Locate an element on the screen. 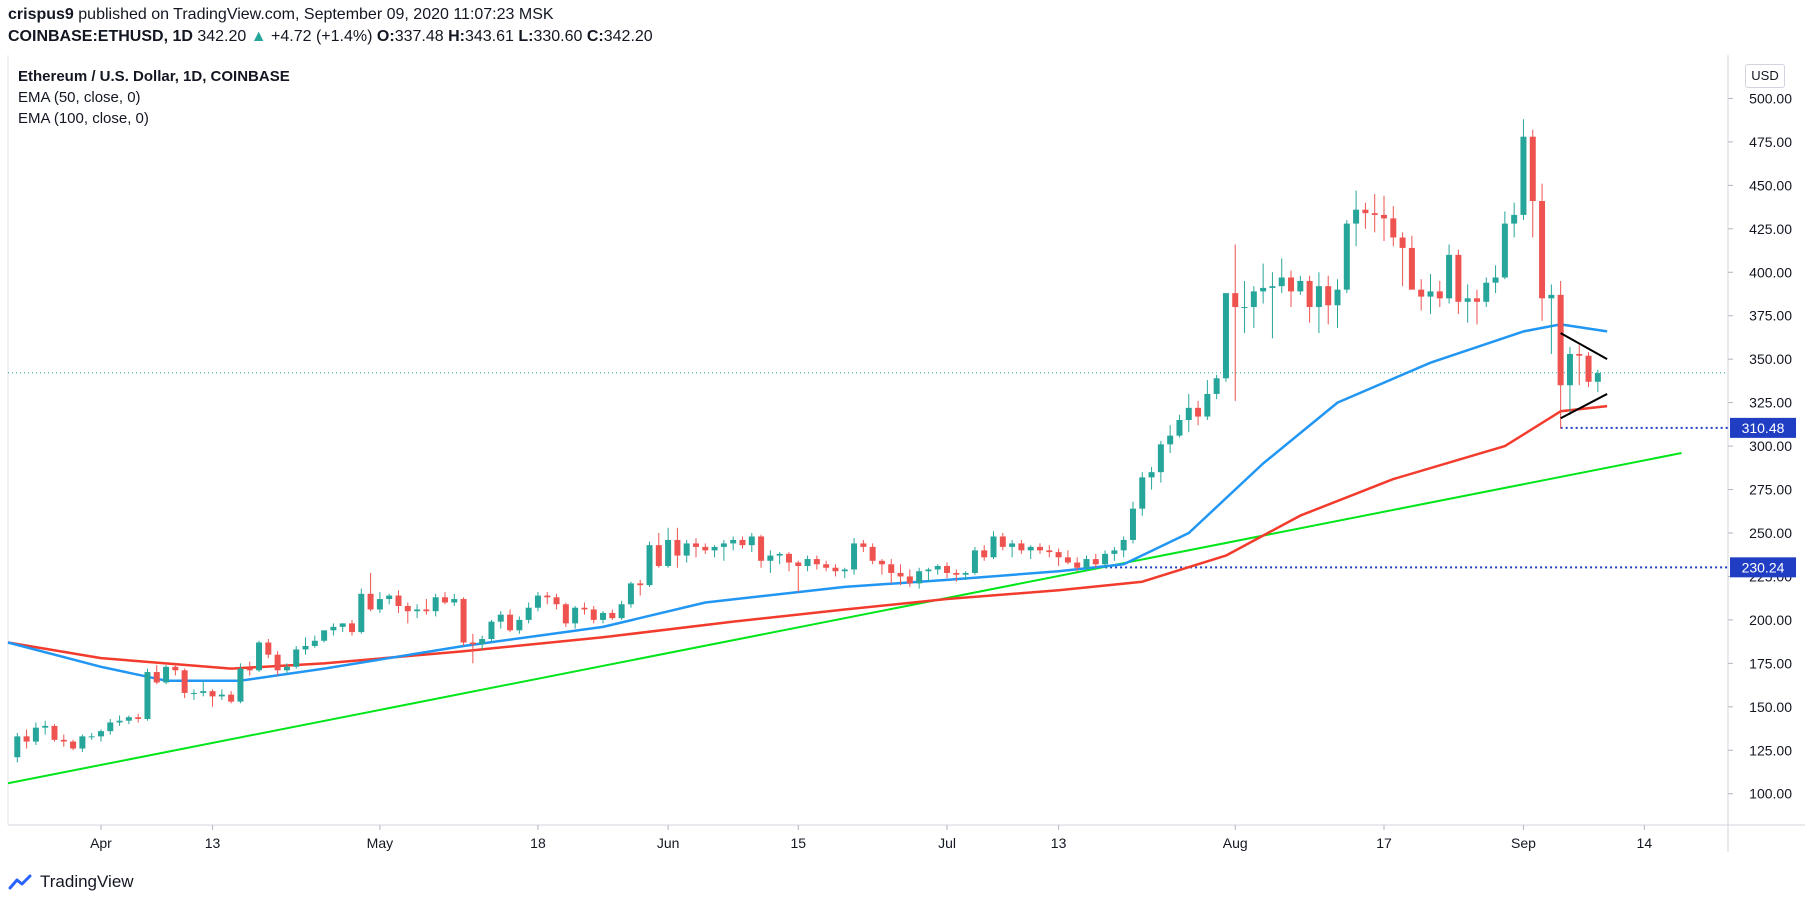  currency-button: USD is located at coordinates (1765, 76).